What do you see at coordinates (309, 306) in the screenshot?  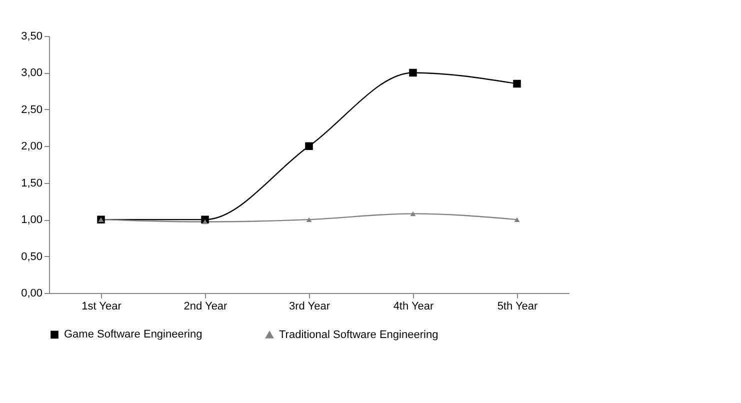 I see `x-tick-label: 3rd Year` at bounding box center [309, 306].